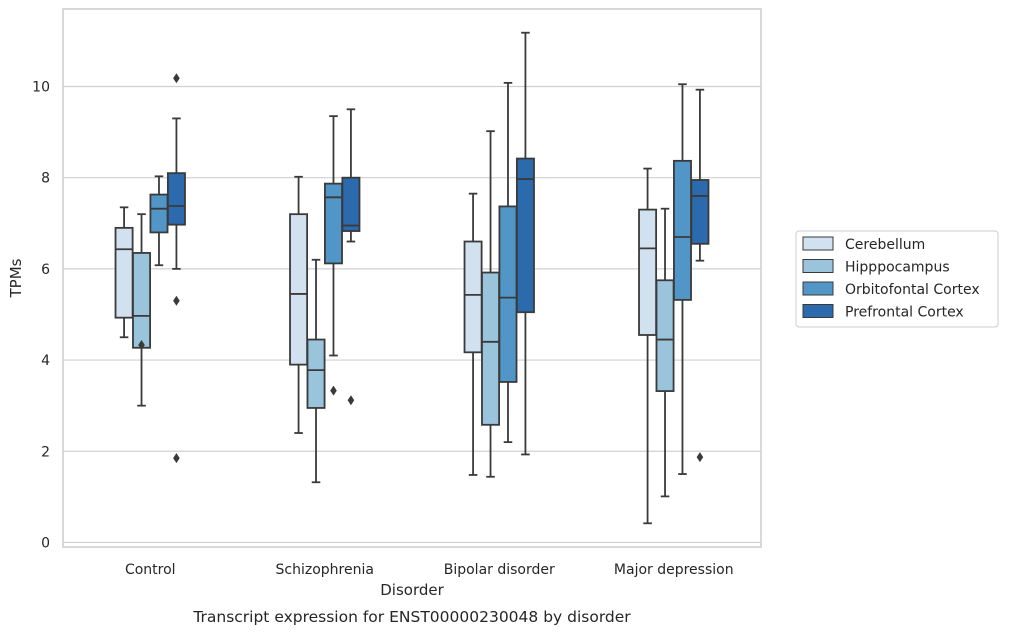 This screenshot has height=634, width=1009. I want to click on legend-label: Cerebellum, so click(885, 245).